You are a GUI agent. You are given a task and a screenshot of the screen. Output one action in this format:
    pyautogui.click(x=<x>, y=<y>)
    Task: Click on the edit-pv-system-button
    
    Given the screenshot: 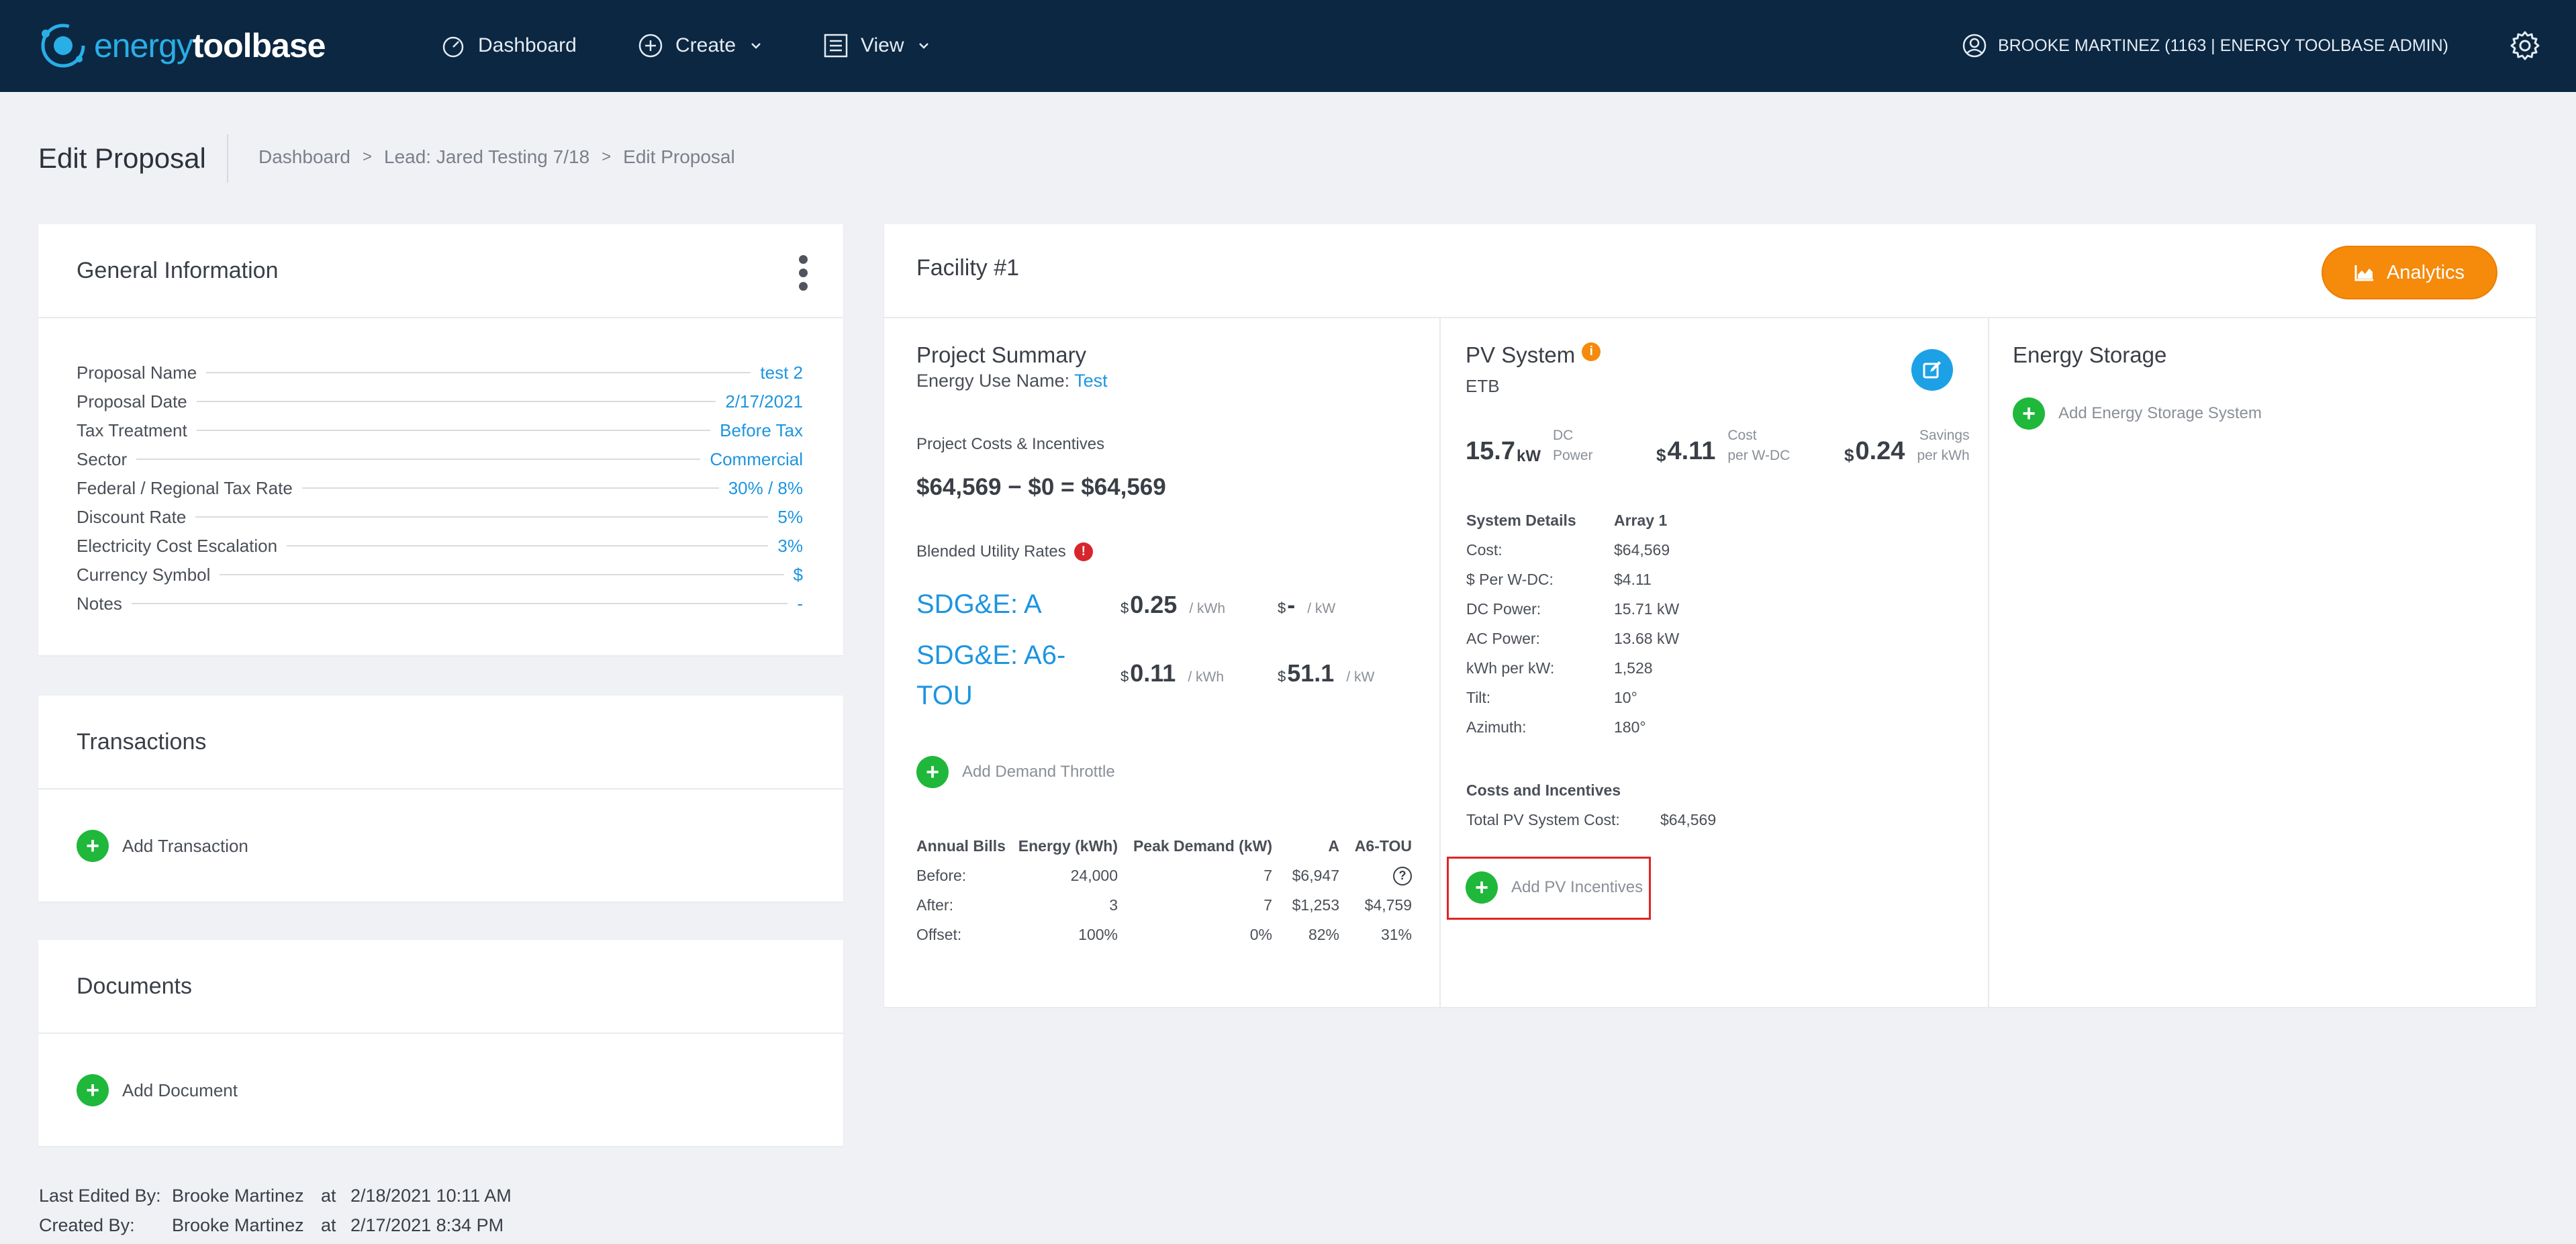 What is the action you would take?
    pyautogui.click(x=1932, y=370)
    